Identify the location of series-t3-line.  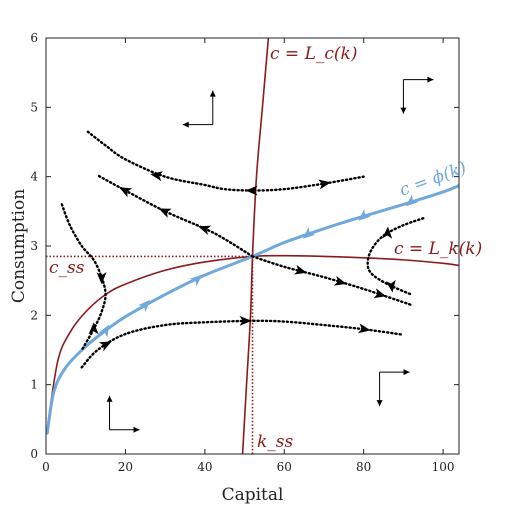
(243, 344).